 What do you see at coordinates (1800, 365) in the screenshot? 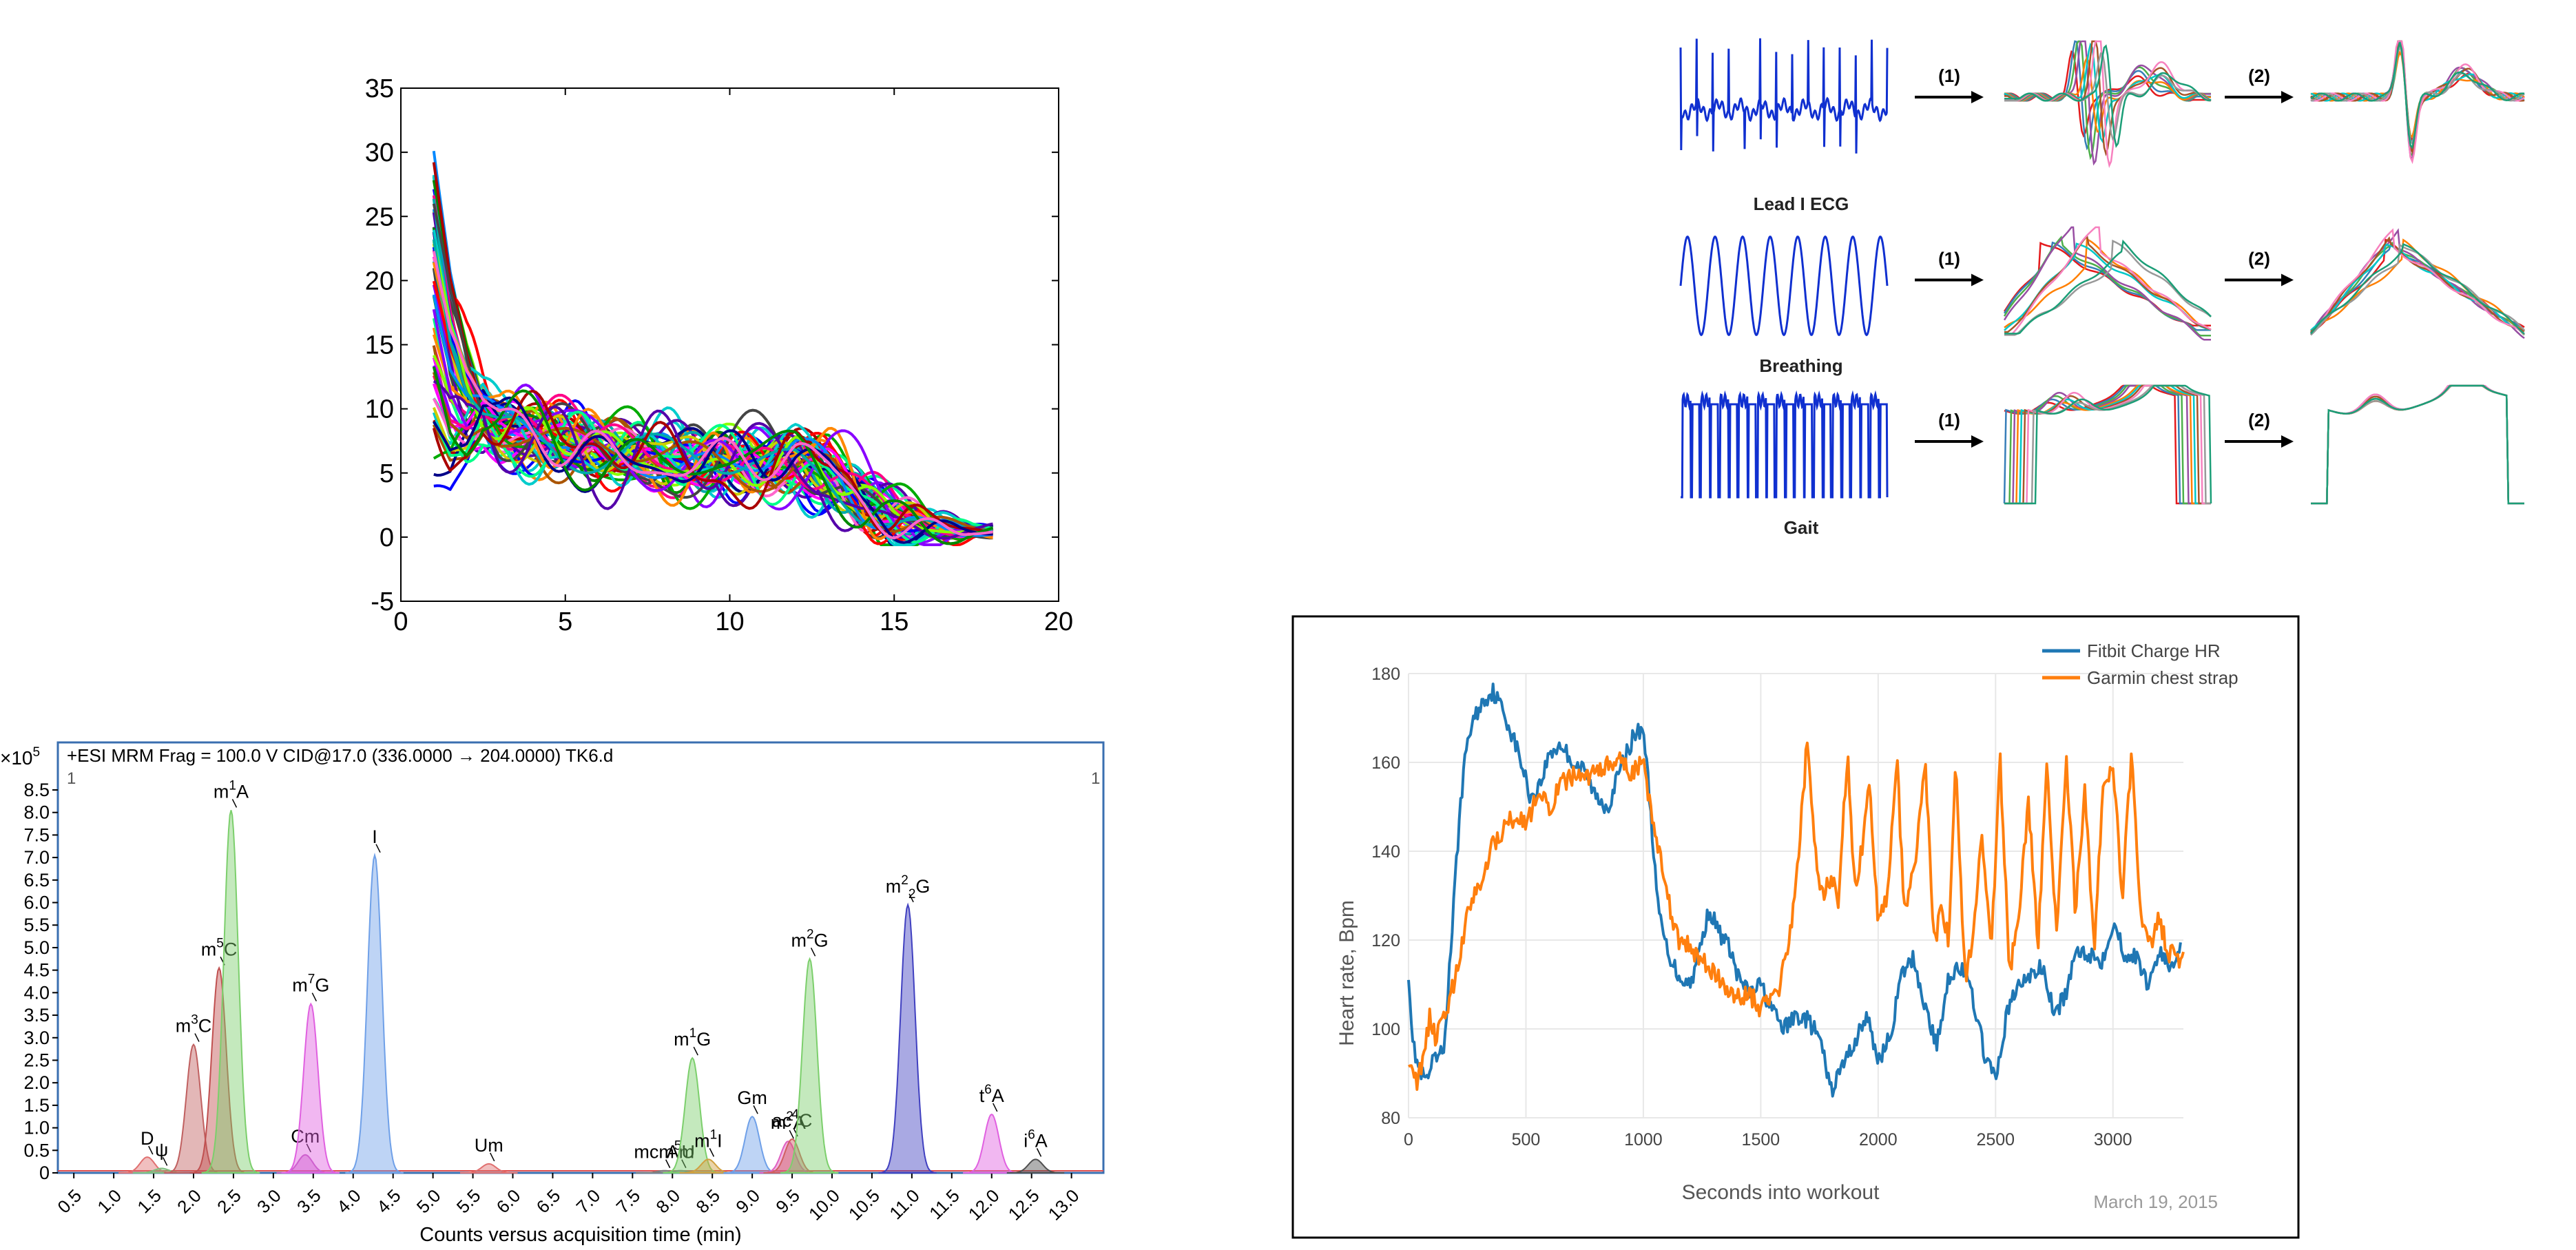
I see `panel-label-1: Breathing` at bounding box center [1800, 365].